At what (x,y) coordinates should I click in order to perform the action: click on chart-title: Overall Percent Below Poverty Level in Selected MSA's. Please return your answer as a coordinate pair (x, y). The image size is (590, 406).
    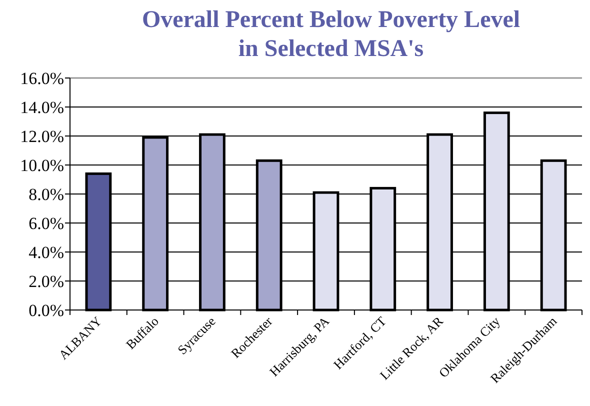
    Looking at the image, I should click on (331, 34).